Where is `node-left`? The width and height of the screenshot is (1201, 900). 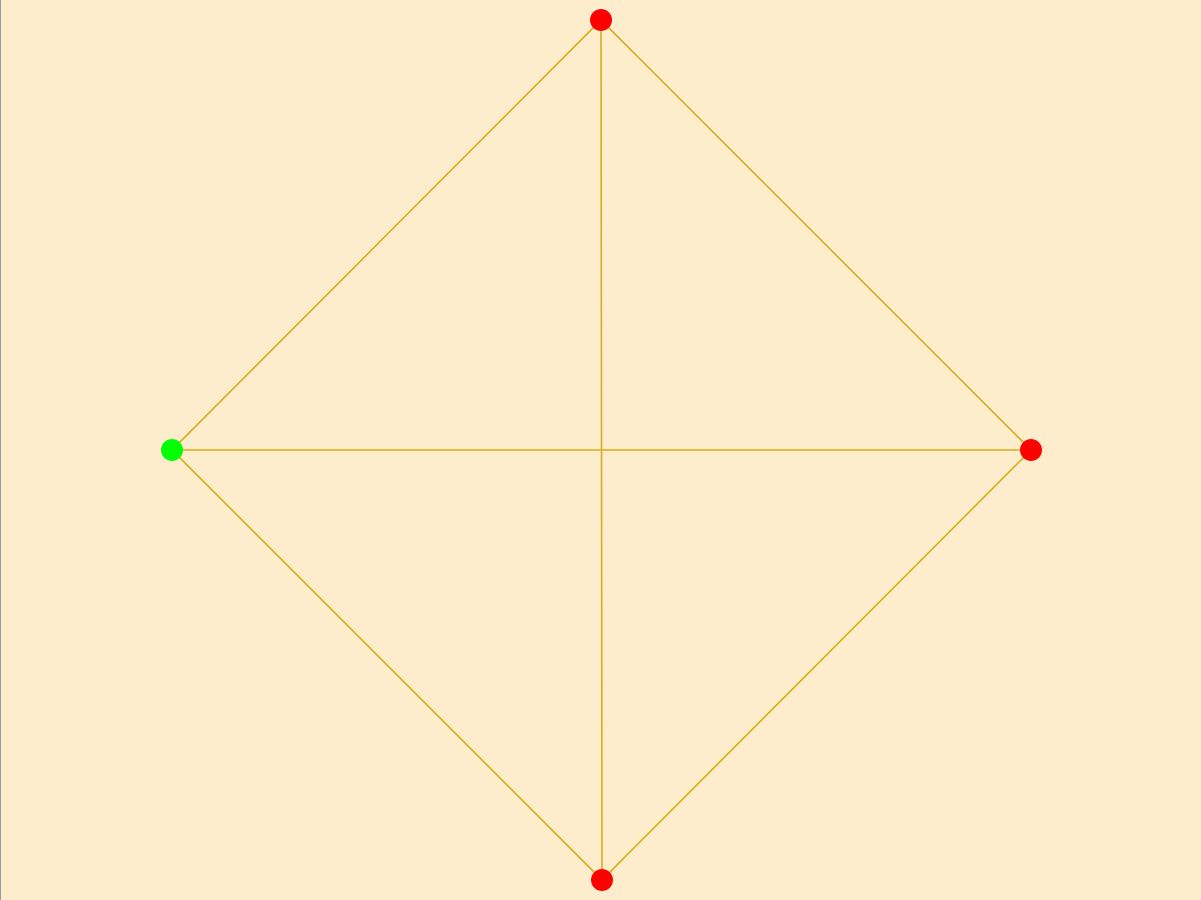 node-left is located at coordinates (172, 450).